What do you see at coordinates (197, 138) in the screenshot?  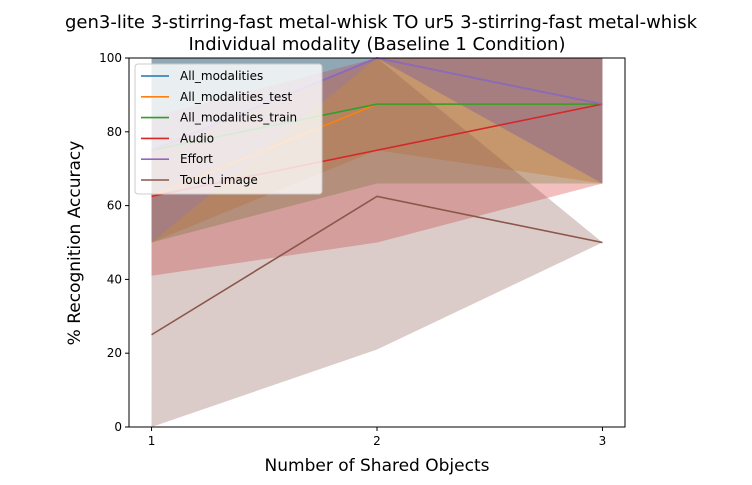 I see `legend-entry: Audio` at bounding box center [197, 138].